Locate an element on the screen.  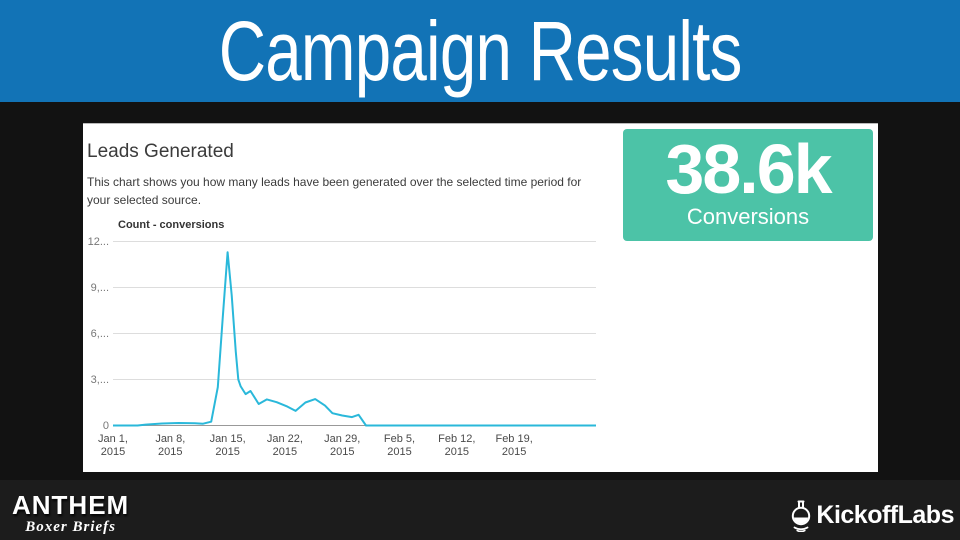
y-tick-label: 0 is located at coordinates (105, 425).